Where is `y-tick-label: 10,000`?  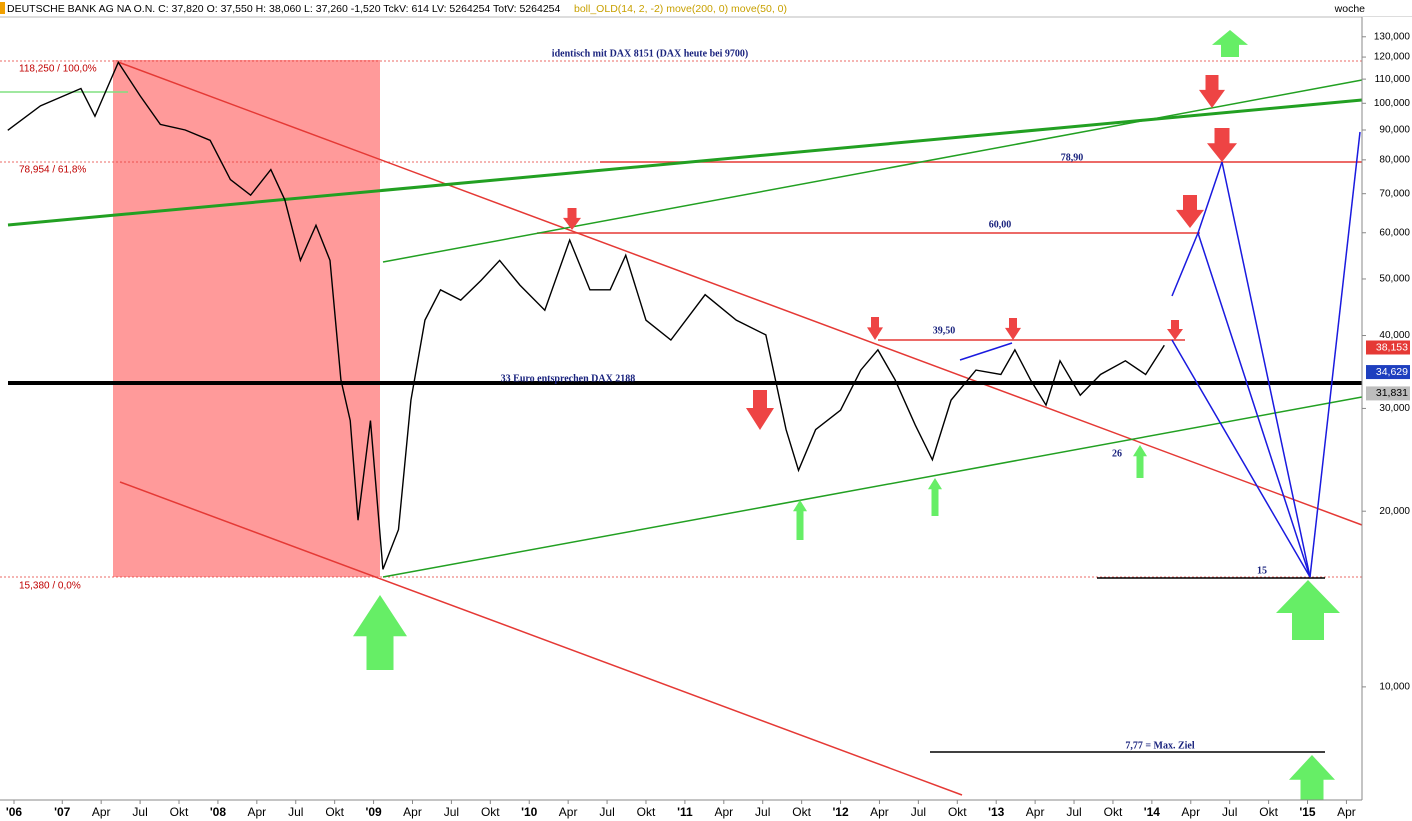
y-tick-label: 10,000 is located at coordinates (1394, 687).